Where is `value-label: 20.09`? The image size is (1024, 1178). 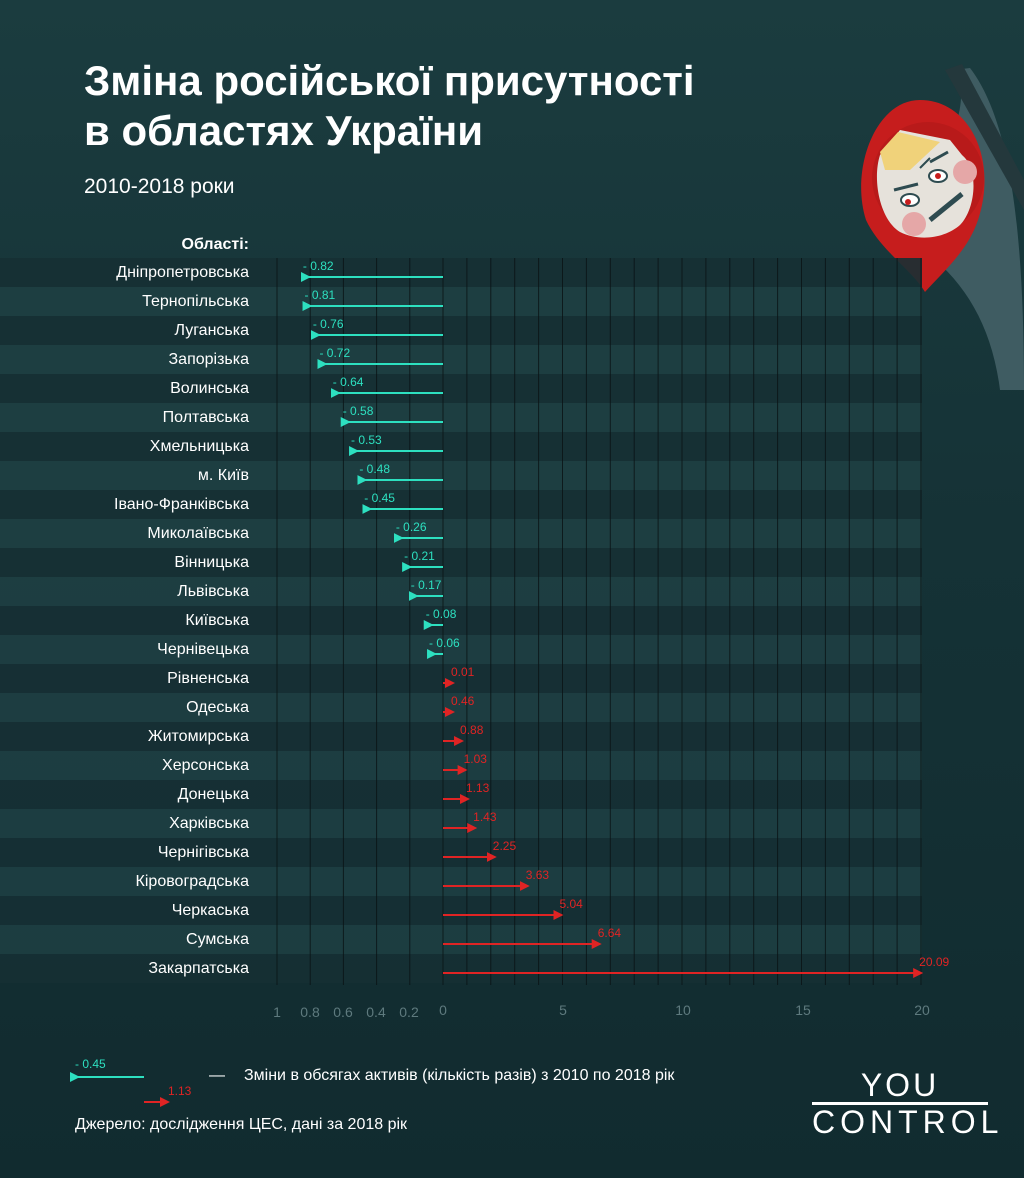
value-label: 20.09 is located at coordinates (934, 962).